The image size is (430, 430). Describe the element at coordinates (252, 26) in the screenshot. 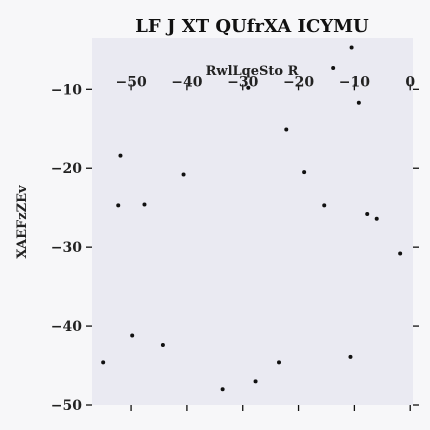

I see `chart-title: LF J XT QUfrXA ICYMU` at that location.